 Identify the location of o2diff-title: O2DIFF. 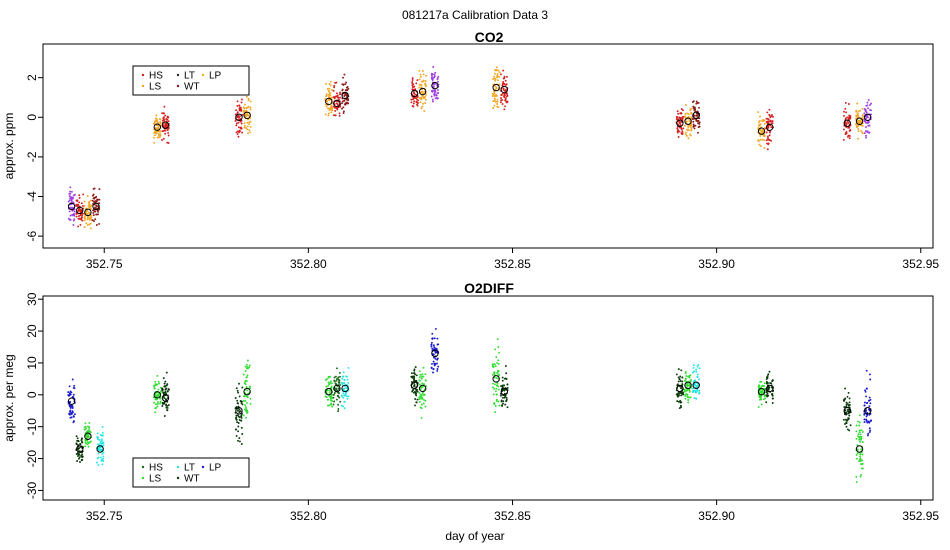
(489, 288).